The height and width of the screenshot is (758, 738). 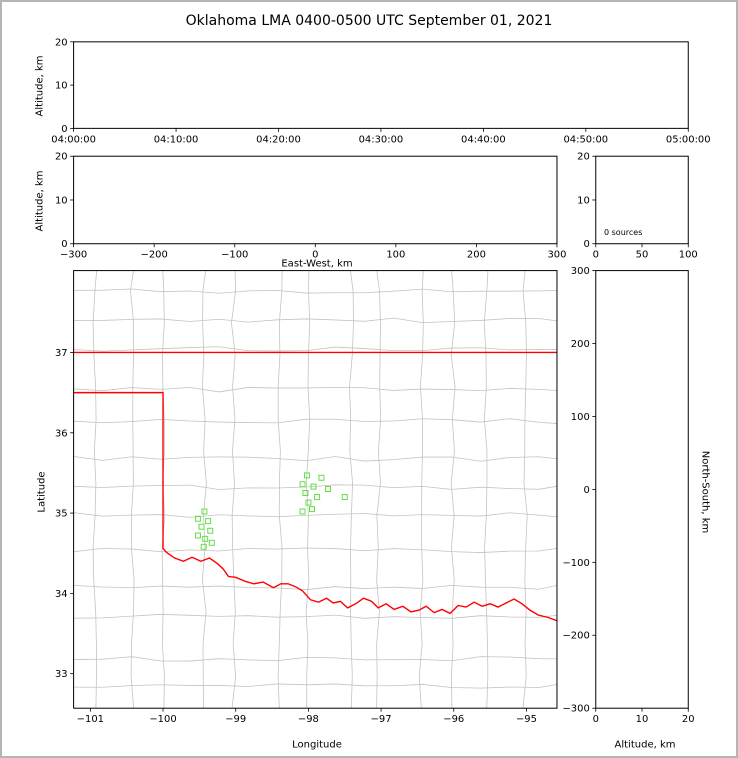 I want to click on sources-count-annotation: 0 sources, so click(x=623, y=232).